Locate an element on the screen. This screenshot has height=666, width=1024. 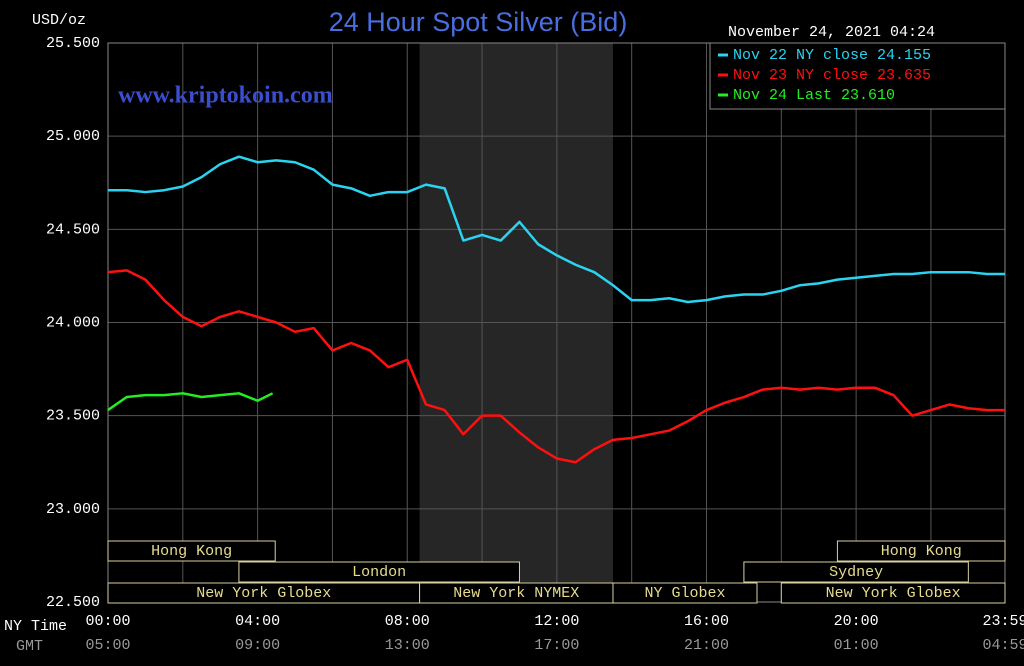
chart-title: 24 Hour Spot Silver (Bid) is located at coordinates (478, 22).